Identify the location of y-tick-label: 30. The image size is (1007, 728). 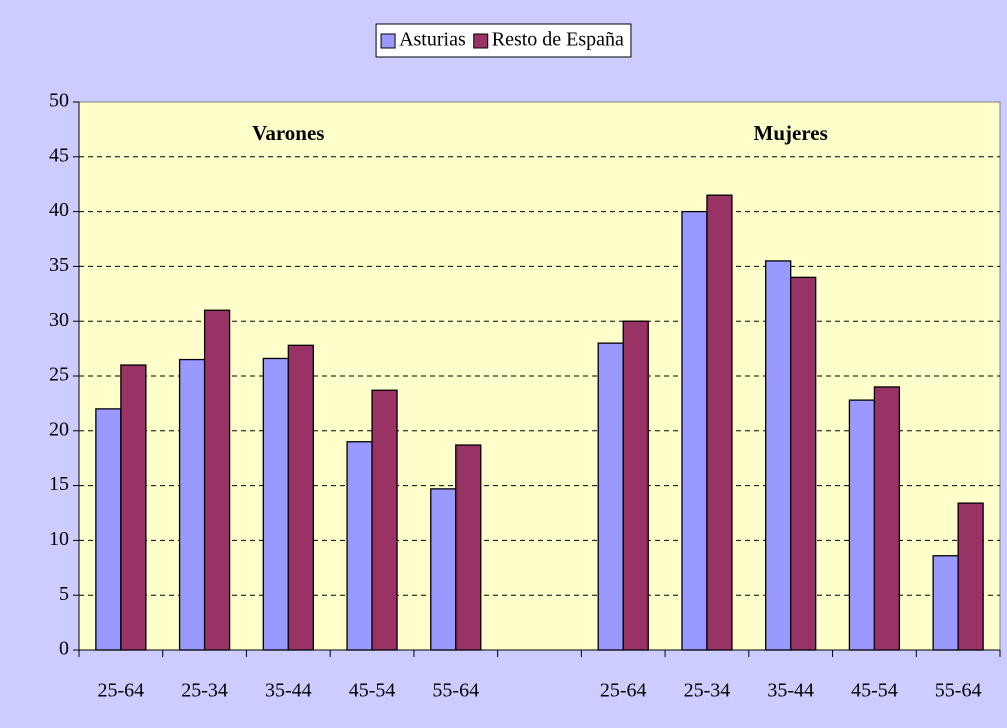
(59, 320).